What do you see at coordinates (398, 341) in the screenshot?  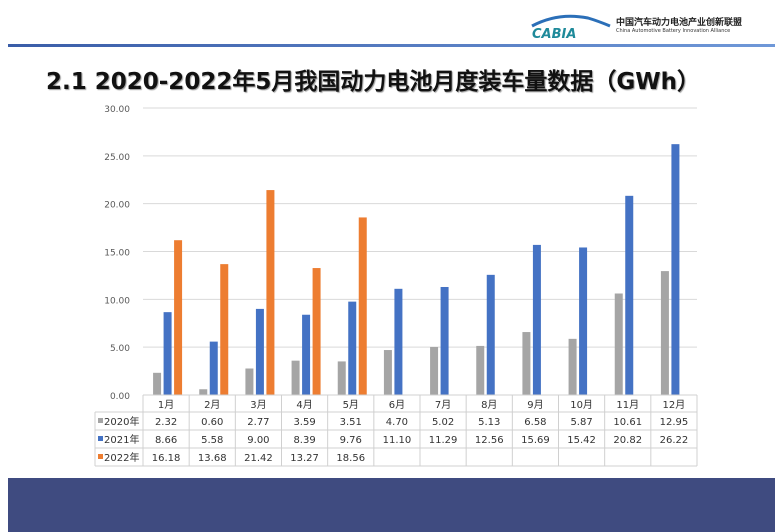 I see `bar-2021年-6月` at bounding box center [398, 341].